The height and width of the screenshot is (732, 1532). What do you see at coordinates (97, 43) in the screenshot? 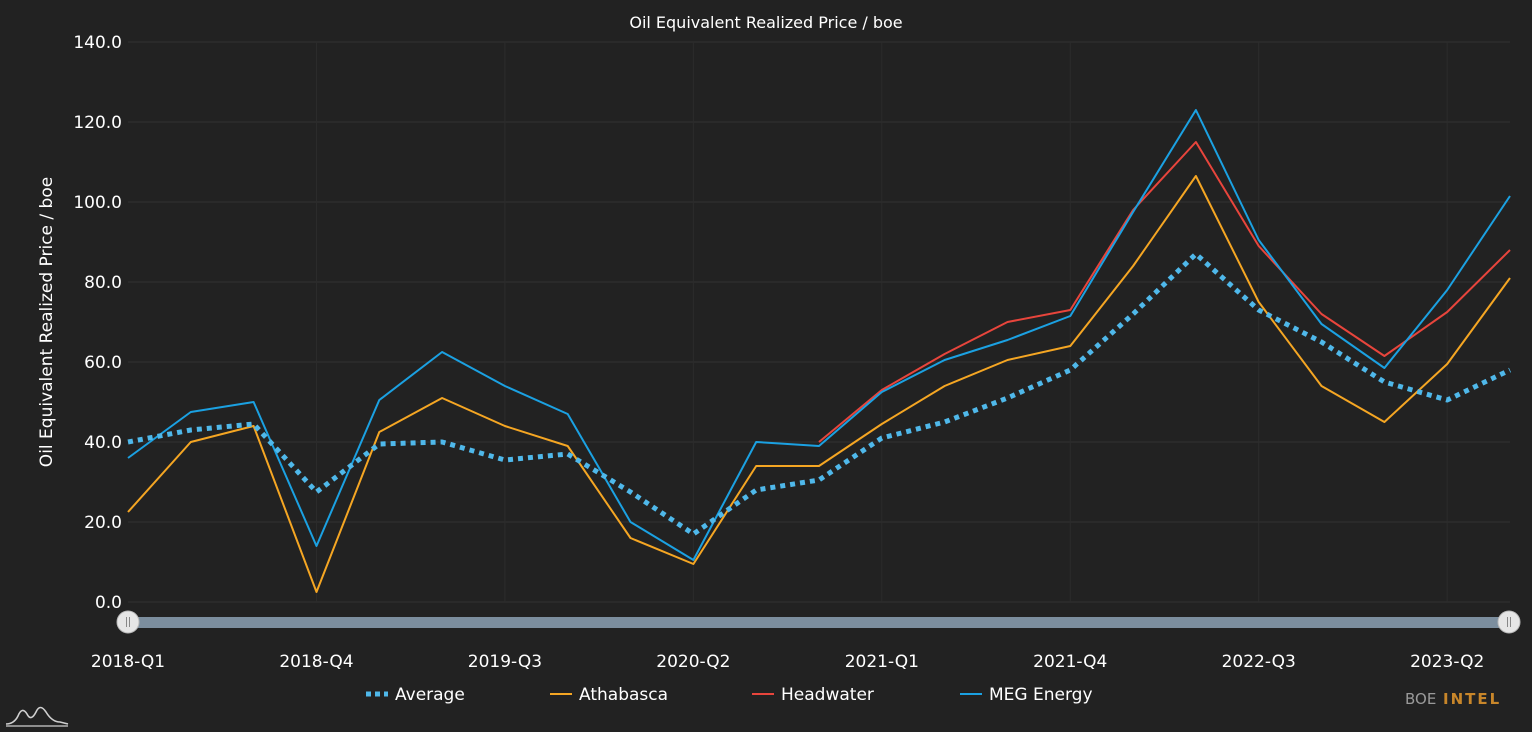
I see `y-tick-label: 140.0` at bounding box center [97, 43].